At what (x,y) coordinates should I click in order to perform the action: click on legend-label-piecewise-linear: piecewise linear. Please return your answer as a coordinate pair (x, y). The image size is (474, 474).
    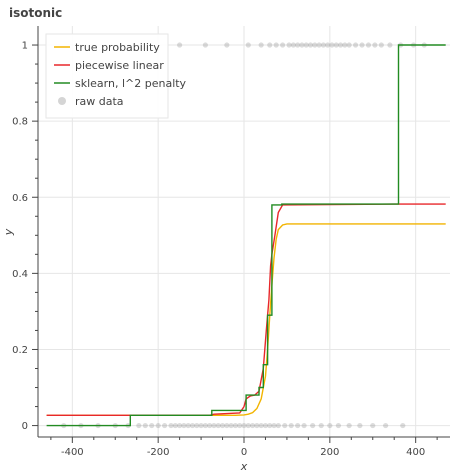
    Looking at the image, I should click on (119, 65).